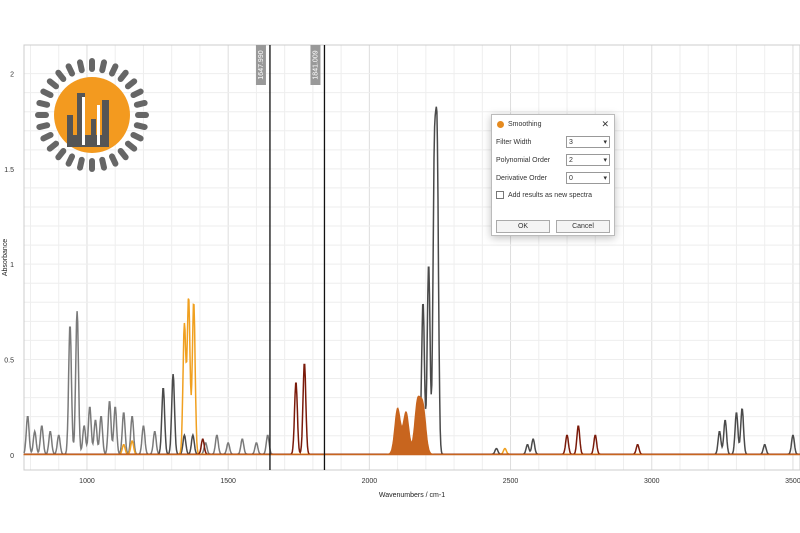  I want to click on x-tick-label: 2000, so click(370, 481).